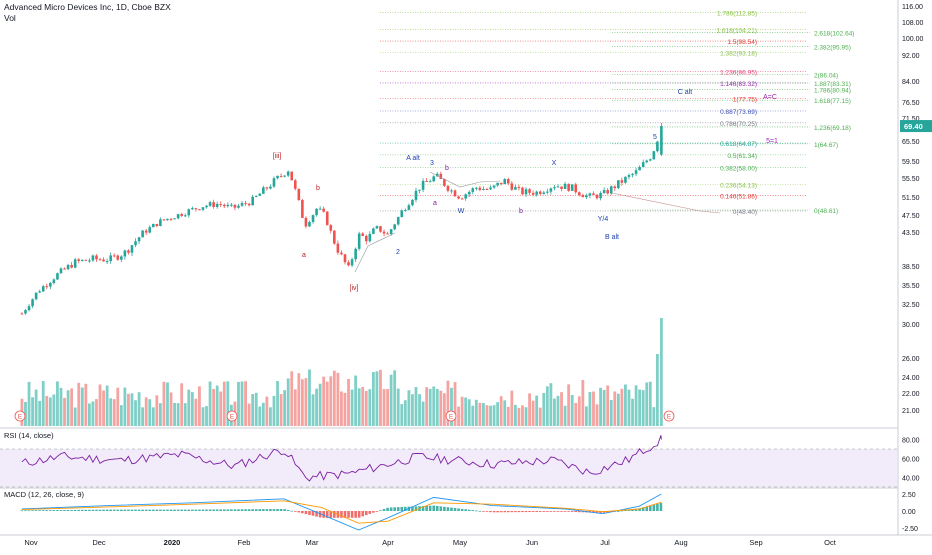 Image resolution: width=932 pixels, height=555 pixels. Describe the element at coordinates (603, 219) in the screenshot. I see `wave-label: Y/4` at that location.